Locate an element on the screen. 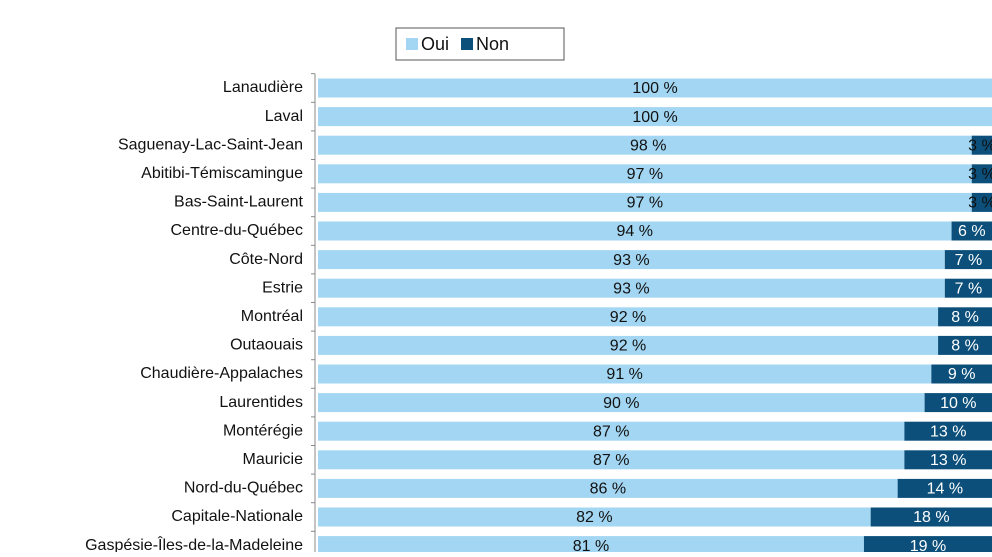  value-label: 86 % is located at coordinates (608, 489).